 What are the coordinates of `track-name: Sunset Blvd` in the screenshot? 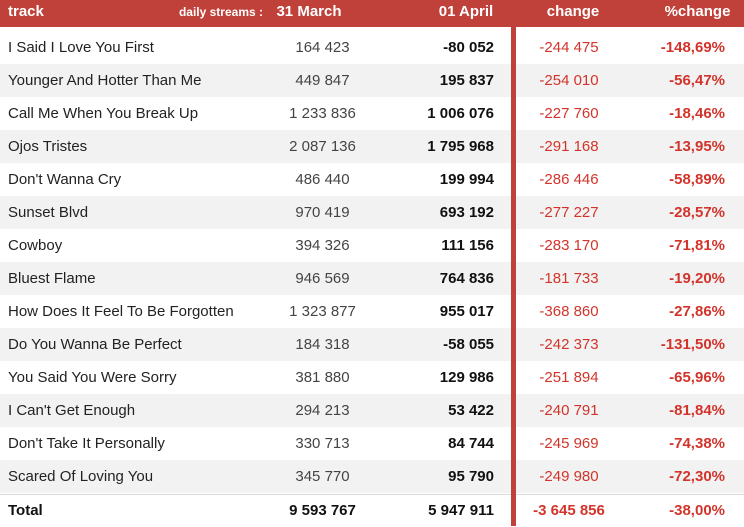 It's located at (48, 212).